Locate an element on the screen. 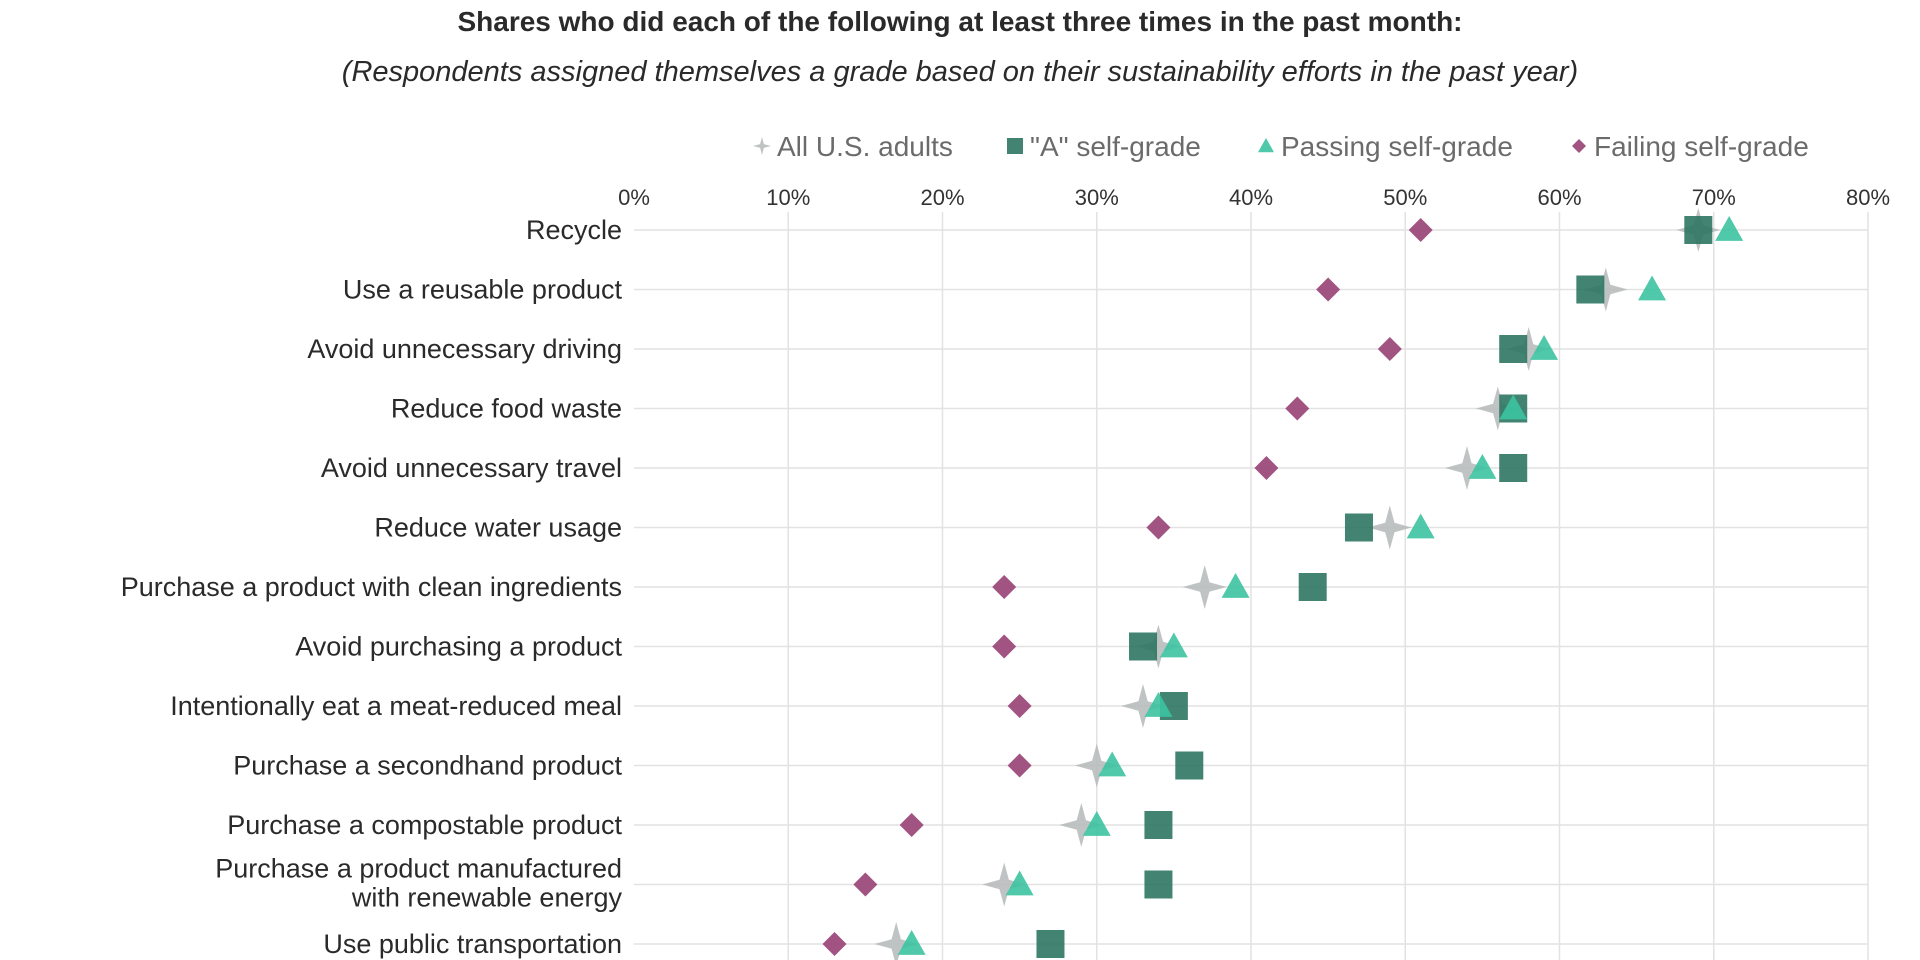 Image resolution: width=1920 pixels, height=960 pixels. x-tick-label: 0% is located at coordinates (634, 197).